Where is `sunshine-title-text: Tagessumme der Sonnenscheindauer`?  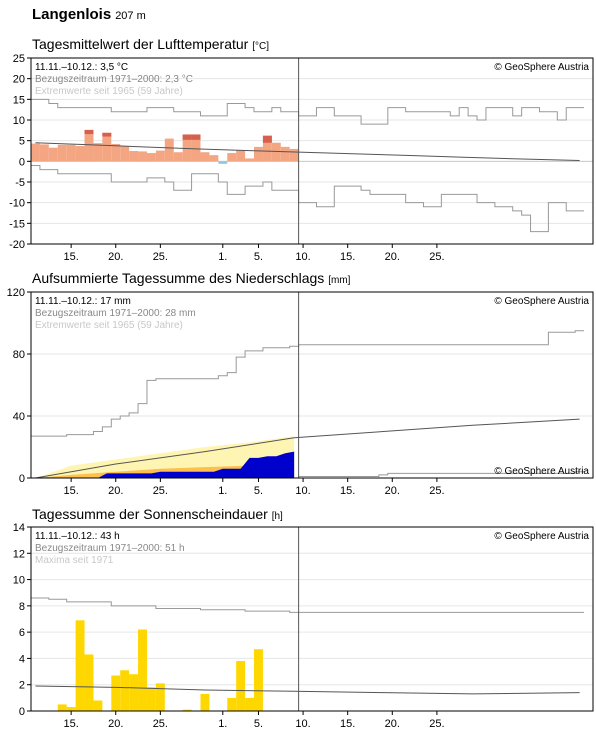 sunshine-title-text: Tagessumme der Sonnenscheindauer is located at coordinates (150, 514).